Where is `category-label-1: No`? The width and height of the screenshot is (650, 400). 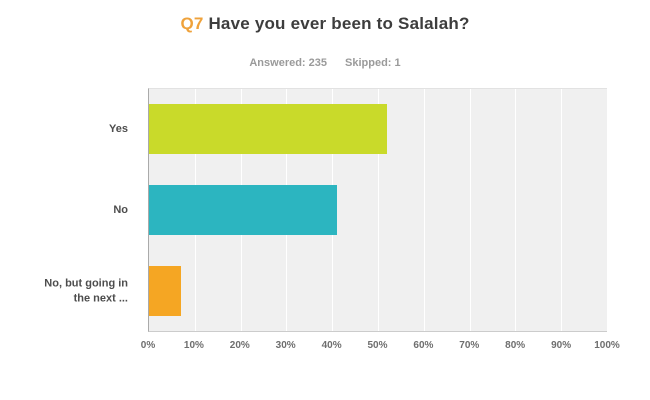 category-label-1: No is located at coordinates (120, 209).